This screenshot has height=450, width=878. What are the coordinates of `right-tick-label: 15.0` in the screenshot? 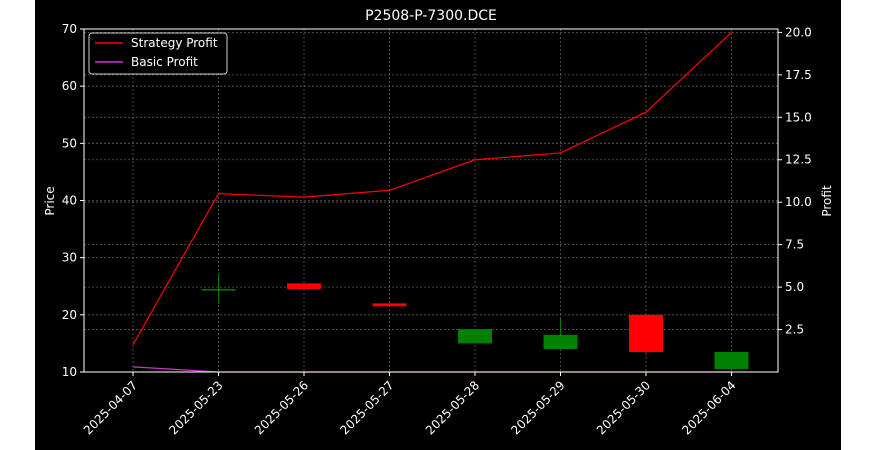 It's located at (798, 117).